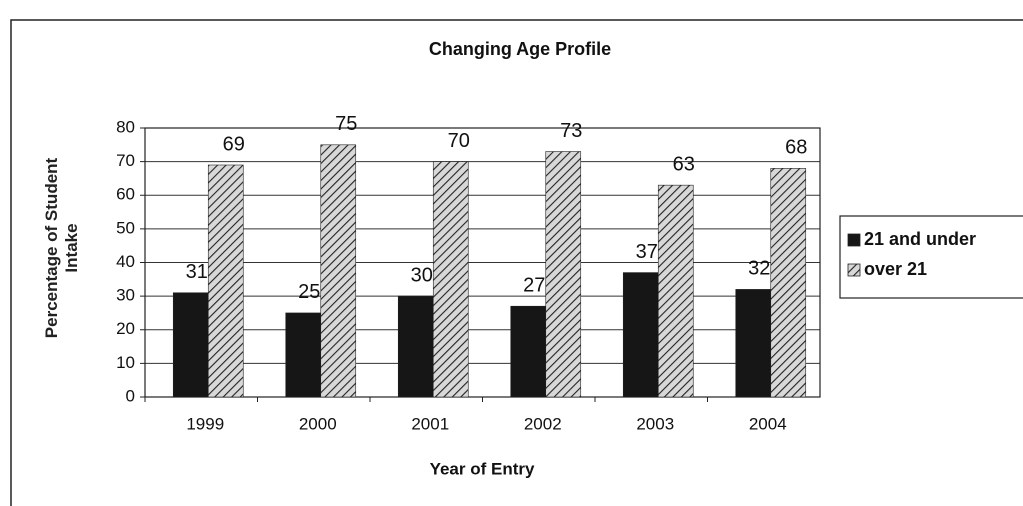  What do you see at coordinates (125, 160) in the screenshot?
I see `y-tick-label: 70` at bounding box center [125, 160].